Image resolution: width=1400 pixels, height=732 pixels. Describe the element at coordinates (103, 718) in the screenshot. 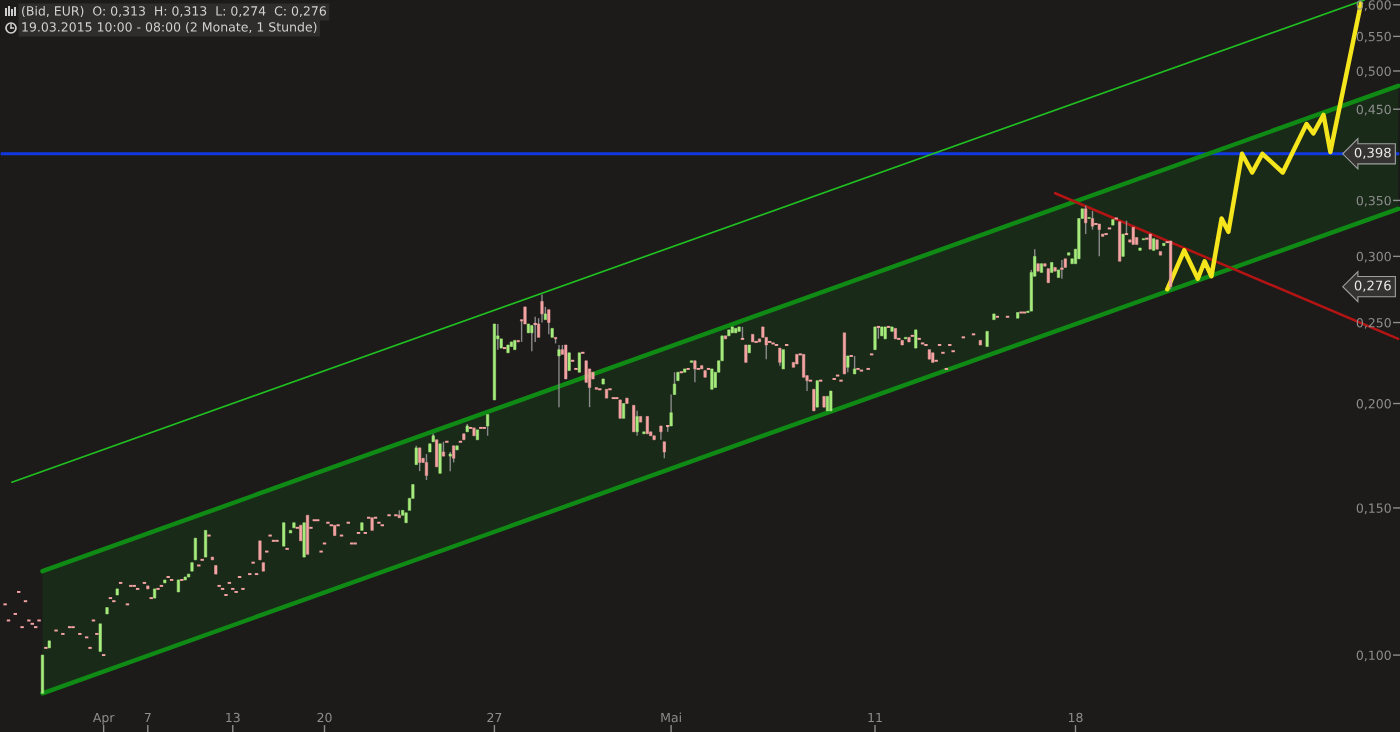

I see `x-tick-label: Apr` at that location.